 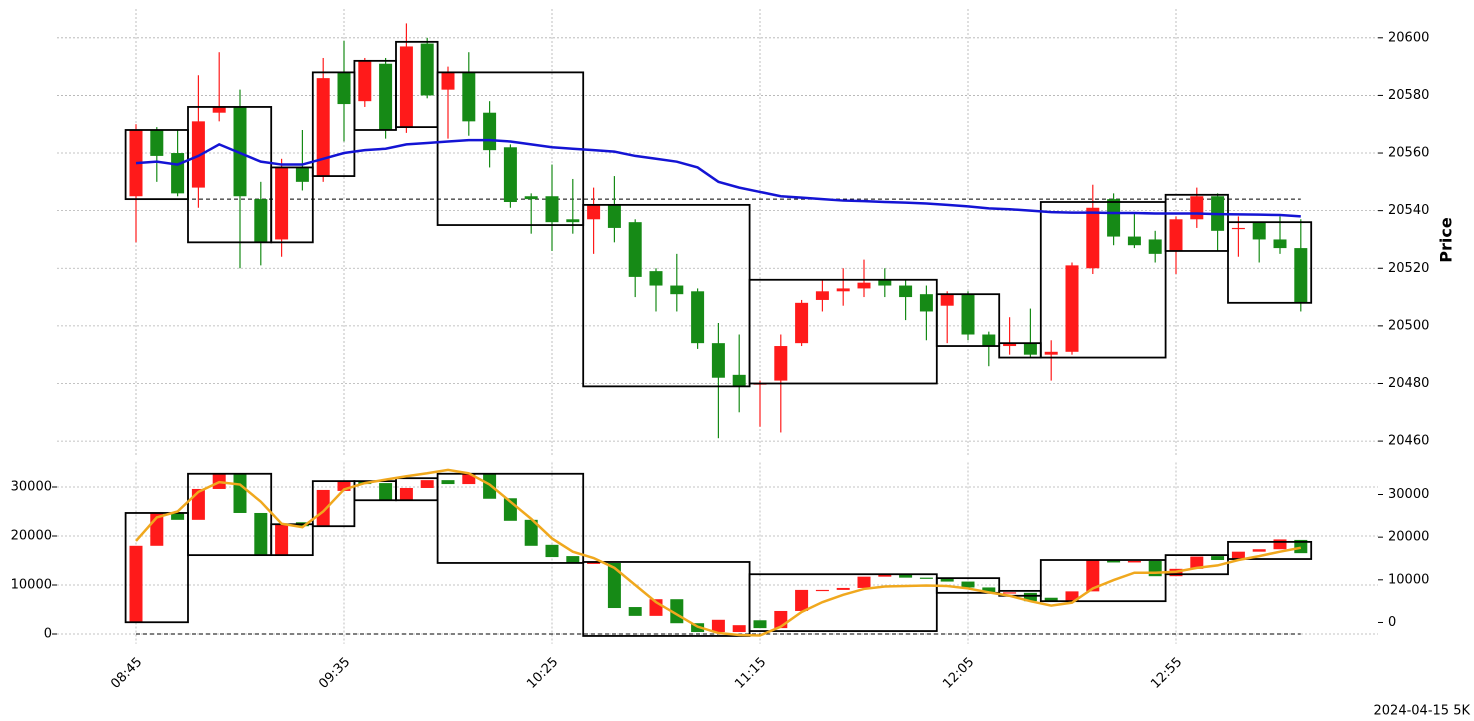 I want to click on x-tick-label: 08:45, so click(x=126, y=673).